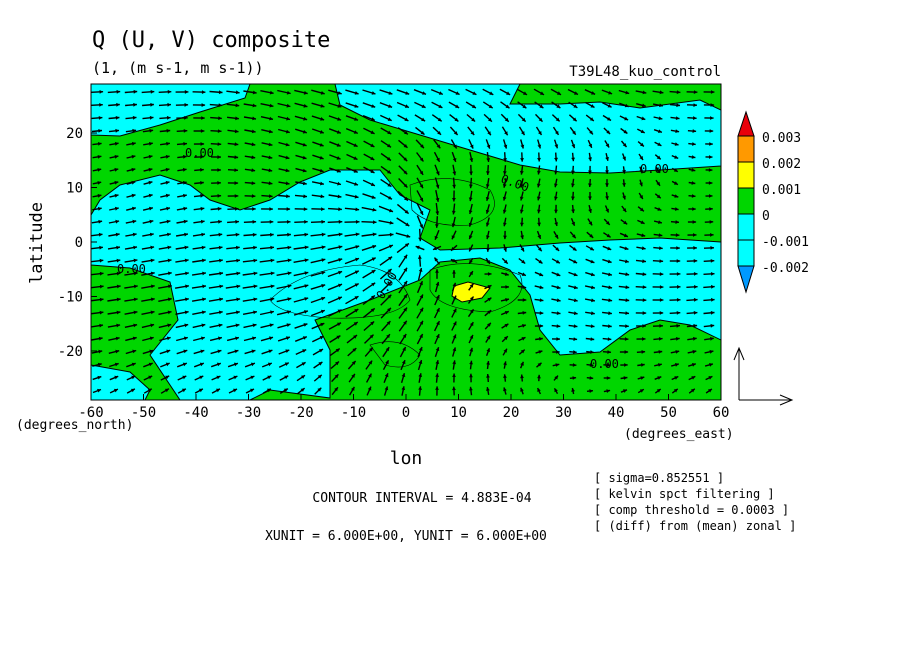 This screenshot has height=654, width=904. Describe the element at coordinates (77, 243) in the screenshot. I see `y-axis: 20 10 0 -10 -20` at that location.